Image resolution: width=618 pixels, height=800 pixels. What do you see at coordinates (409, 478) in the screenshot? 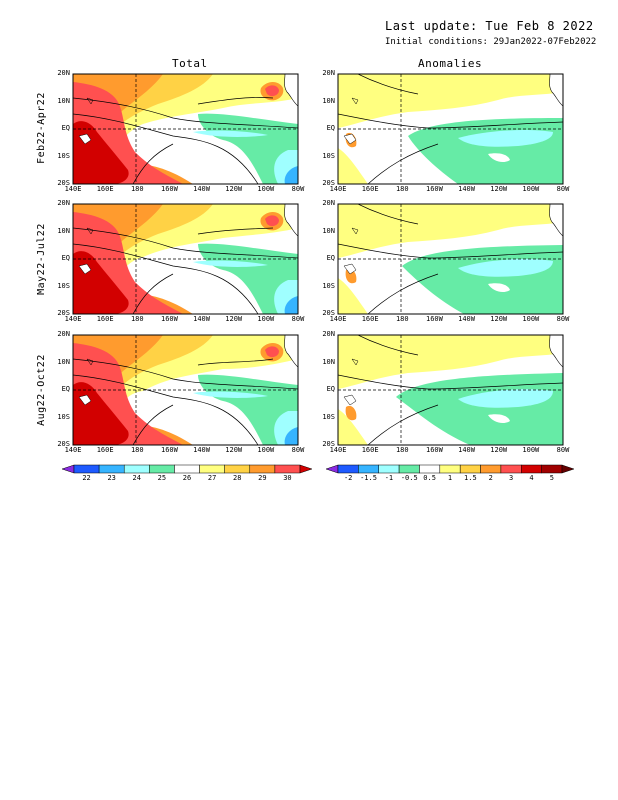
I see `colorbar-label: -0.5` at bounding box center [409, 478].